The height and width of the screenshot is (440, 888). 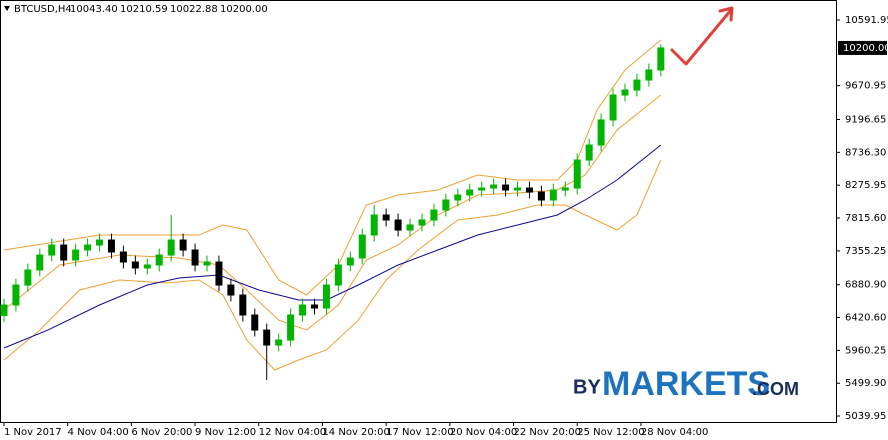 What do you see at coordinates (483, 432) in the screenshot?
I see `x-tick-label: 20 Nov 04:00` at bounding box center [483, 432].